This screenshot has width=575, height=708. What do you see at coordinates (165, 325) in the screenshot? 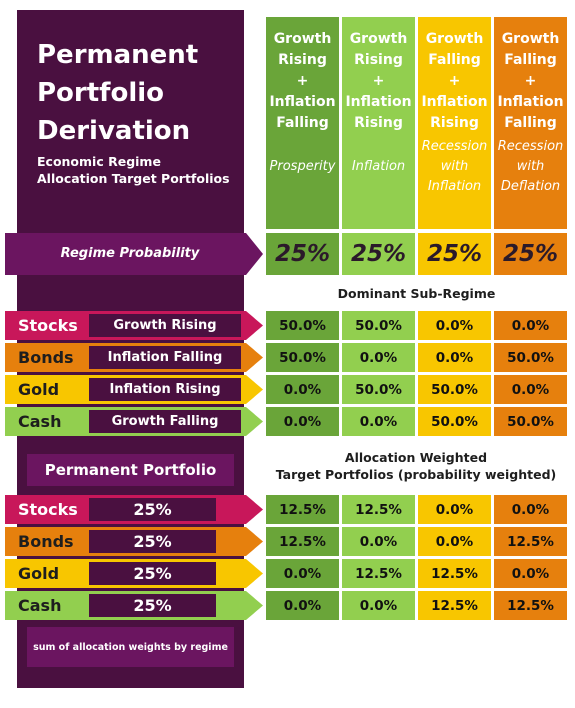
I see `driver-tag: Growth Rising` at bounding box center [165, 325].